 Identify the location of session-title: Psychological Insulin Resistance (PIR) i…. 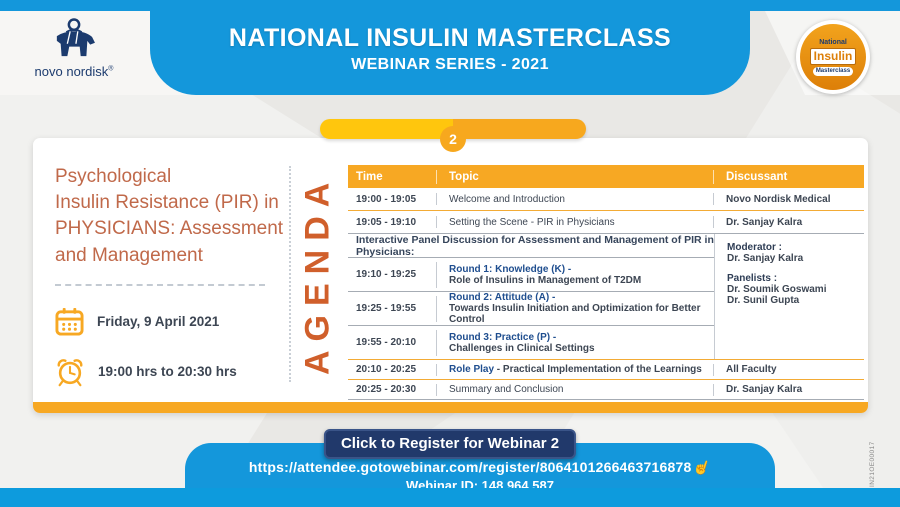
(169, 216).